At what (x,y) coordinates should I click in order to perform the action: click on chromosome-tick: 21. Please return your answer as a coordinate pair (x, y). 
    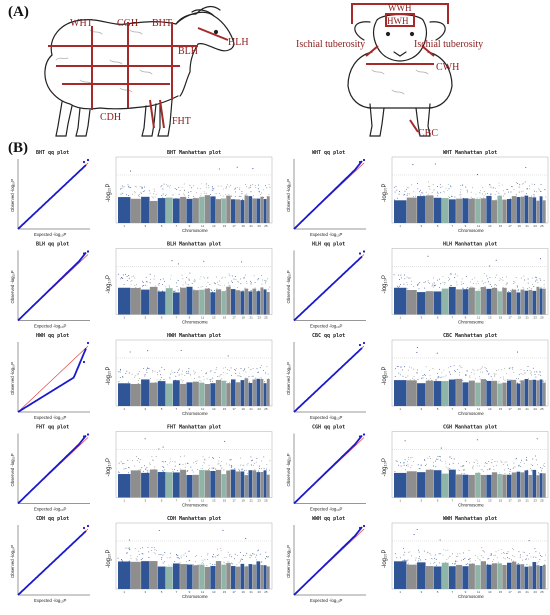
    Looking at the image, I should click on (528, 501).